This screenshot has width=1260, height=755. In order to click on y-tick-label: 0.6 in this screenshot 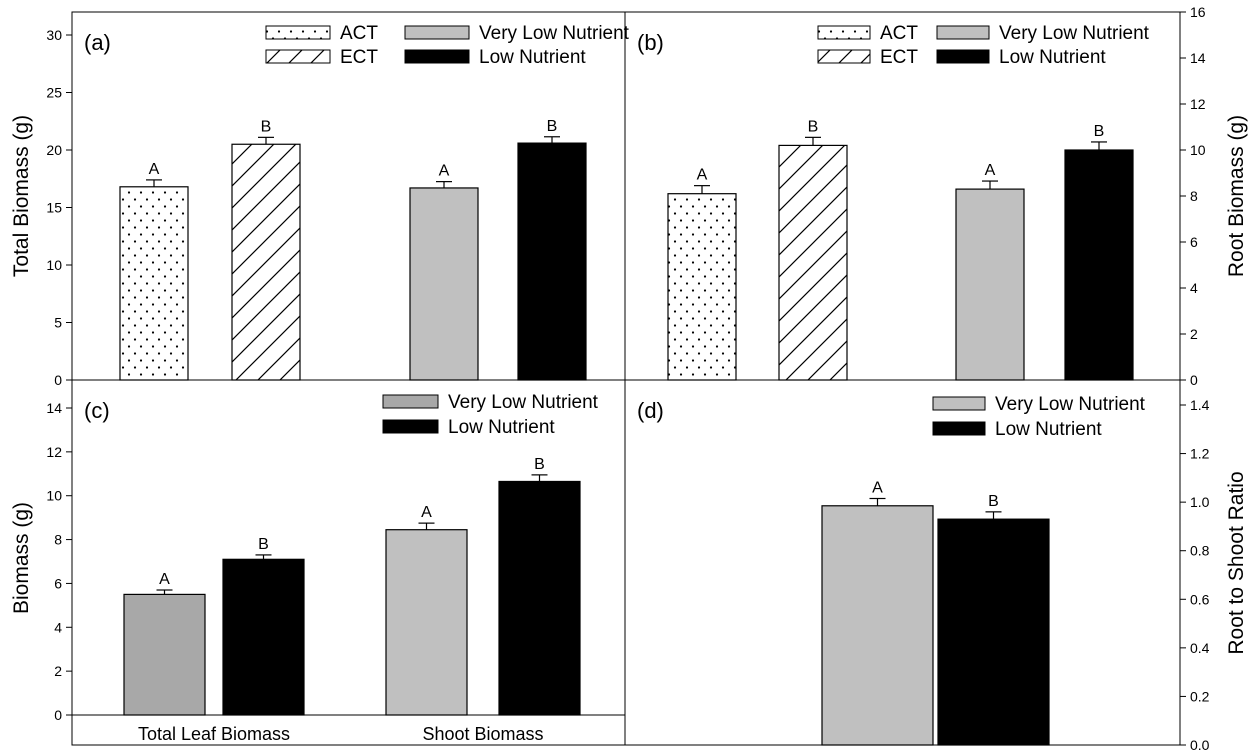, I will do `click(1200, 599)`.